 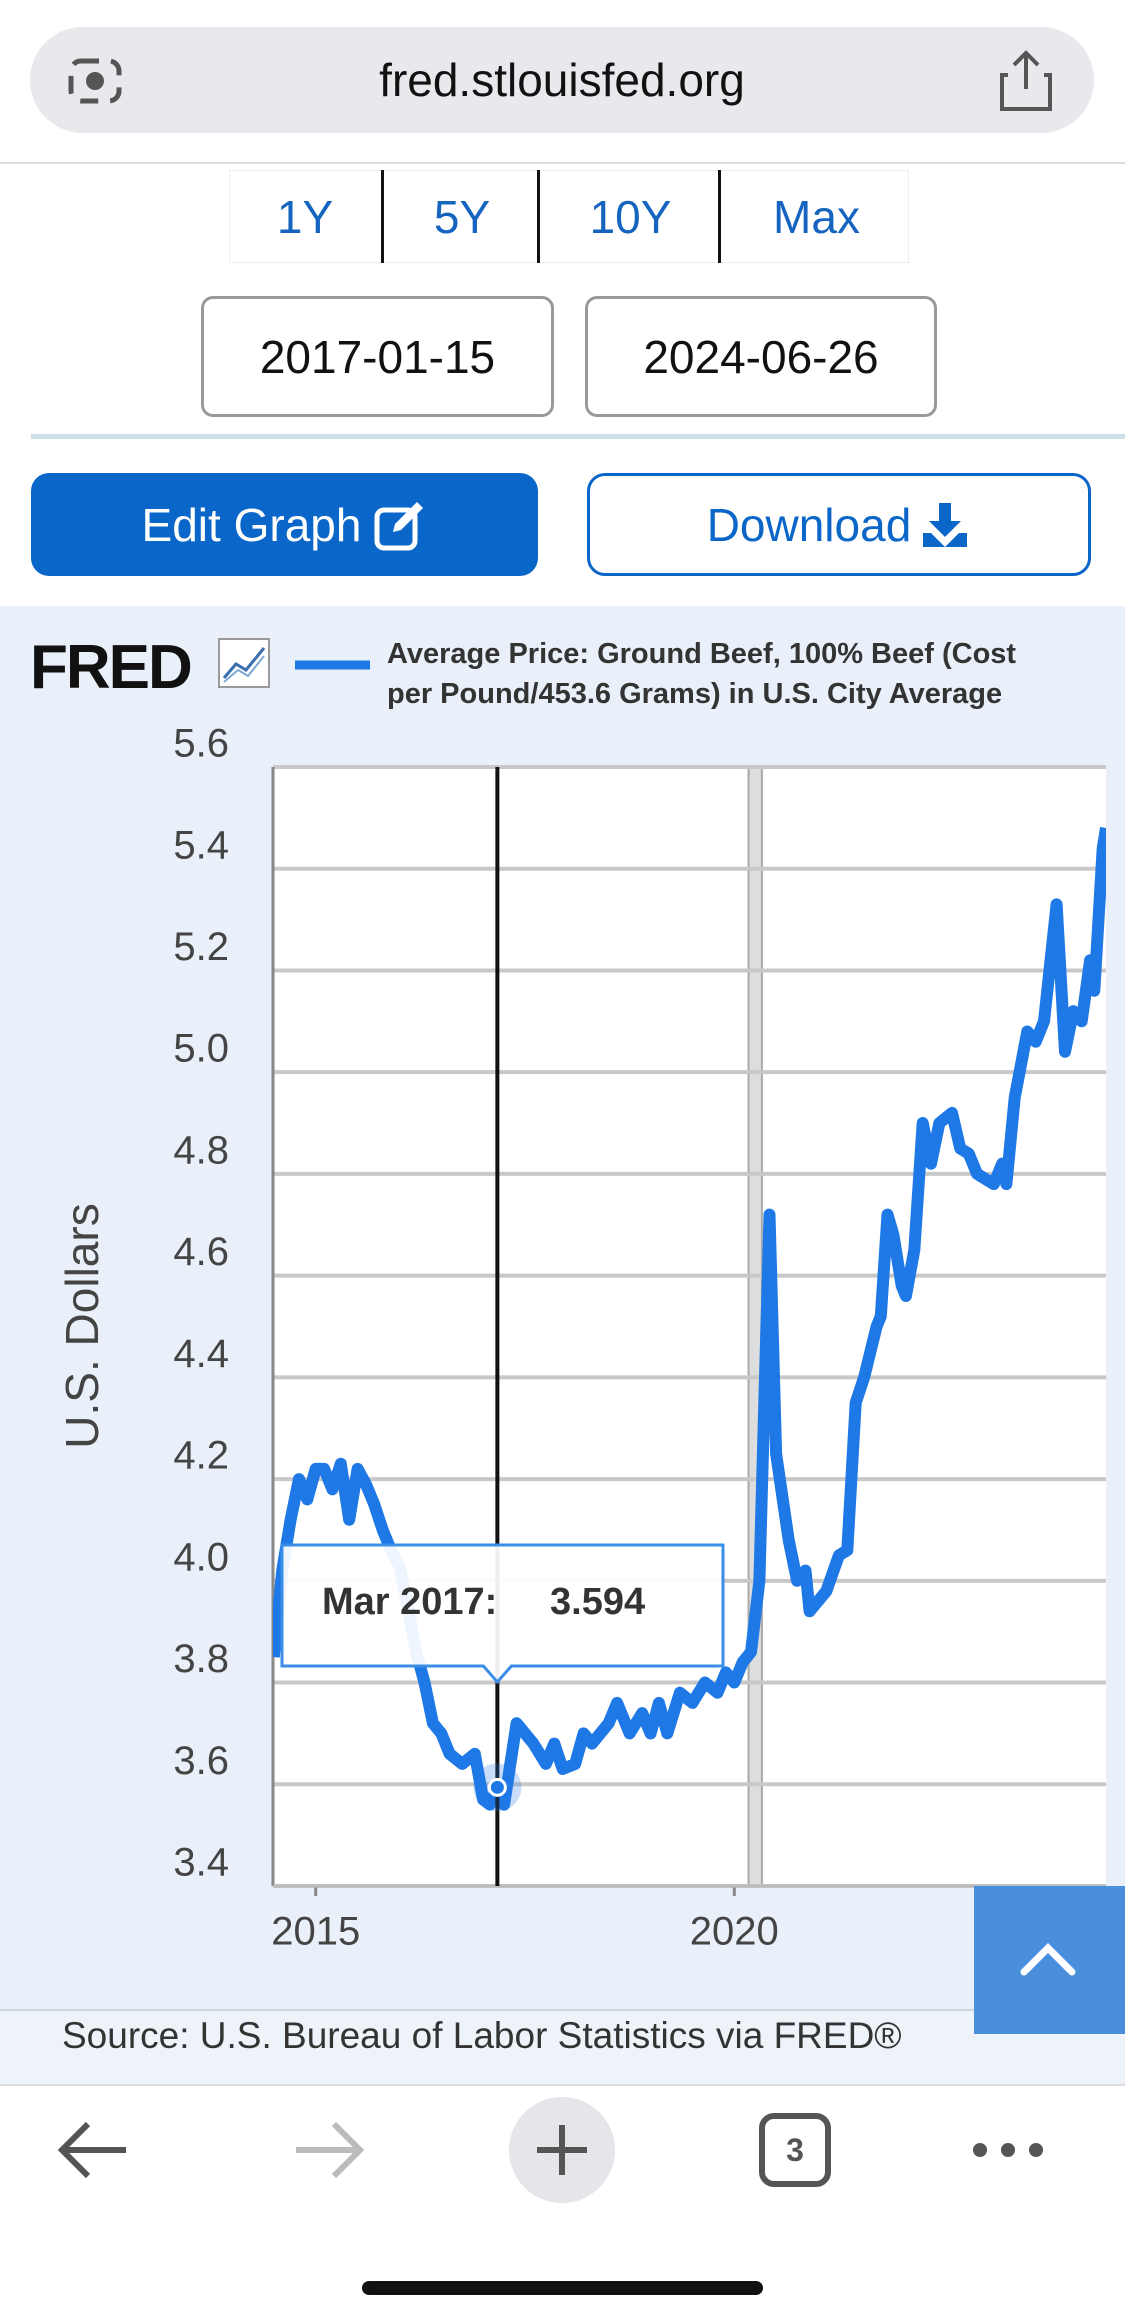 I want to click on home-indicator, so click(x=562, y=2288).